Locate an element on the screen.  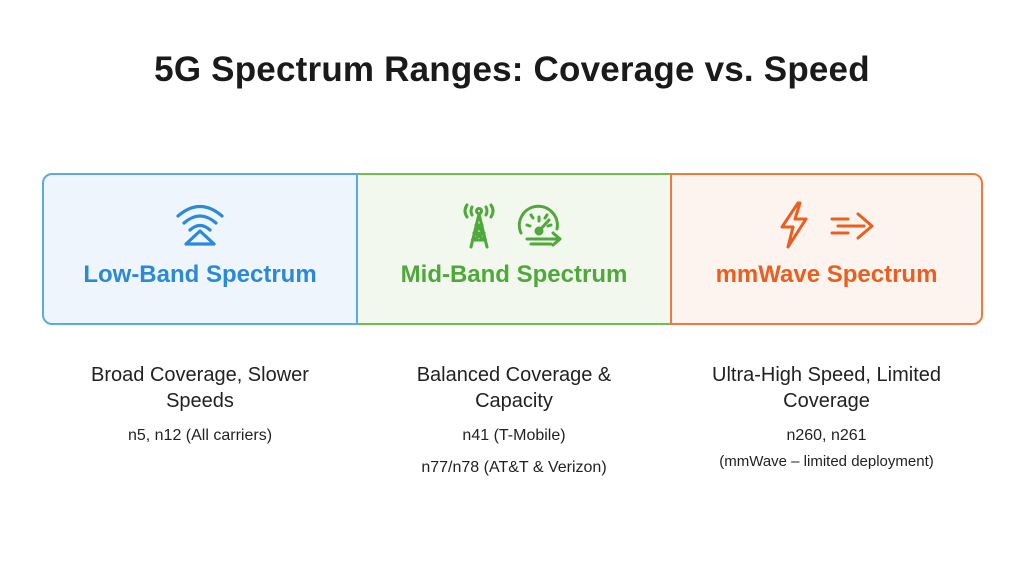
low-band-card: Low-Band Spectrum is located at coordinates (200, 249).